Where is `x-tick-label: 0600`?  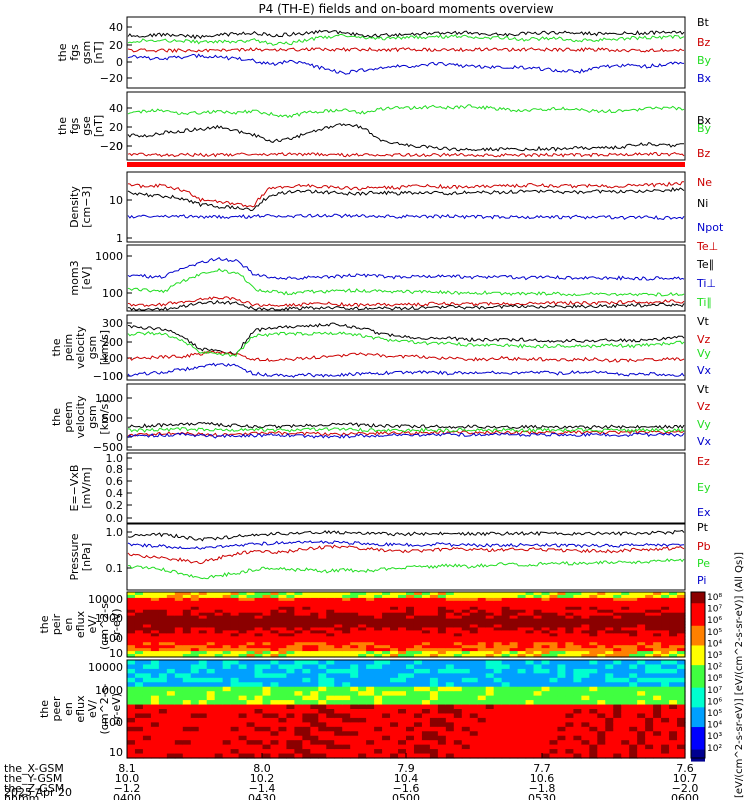
x-tick-label: 0600 is located at coordinates (685, 796).